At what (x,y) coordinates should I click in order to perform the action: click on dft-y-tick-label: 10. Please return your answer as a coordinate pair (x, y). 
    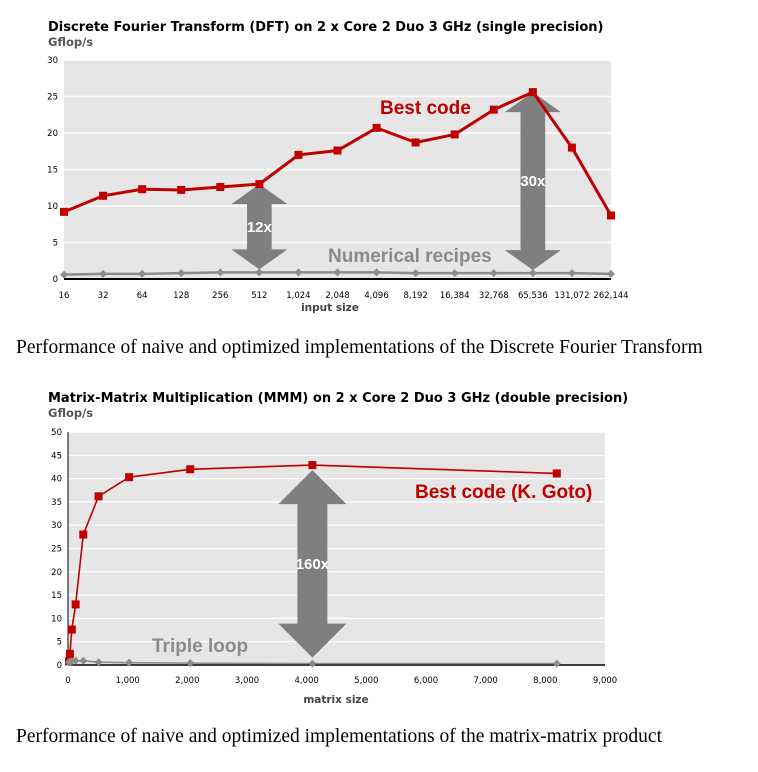
    Looking at the image, I should click on (52, 207).